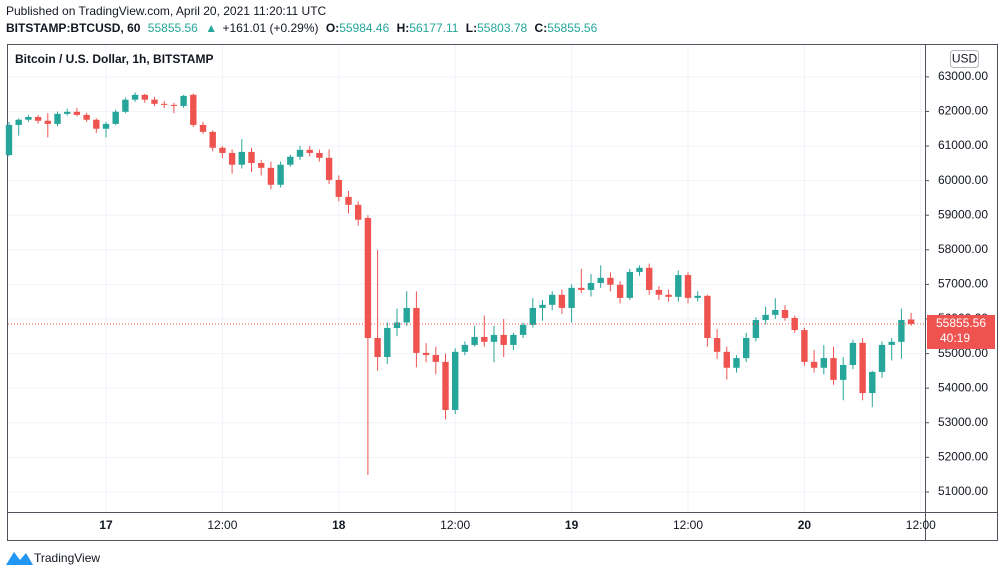 The width and height of the screenshot is (1006, 577). I want to click on currency: USD, so click(965, 59).